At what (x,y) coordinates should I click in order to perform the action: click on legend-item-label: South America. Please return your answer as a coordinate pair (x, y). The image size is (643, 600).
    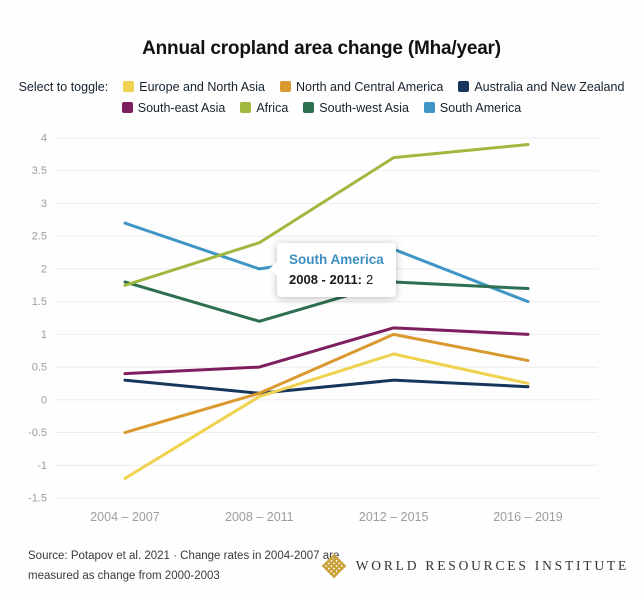
    Looking at the image, I should click on (480, 107).